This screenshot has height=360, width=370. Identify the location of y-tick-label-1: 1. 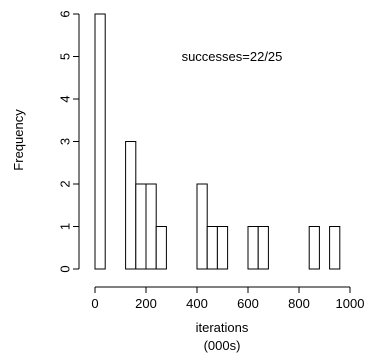
(65, 226).